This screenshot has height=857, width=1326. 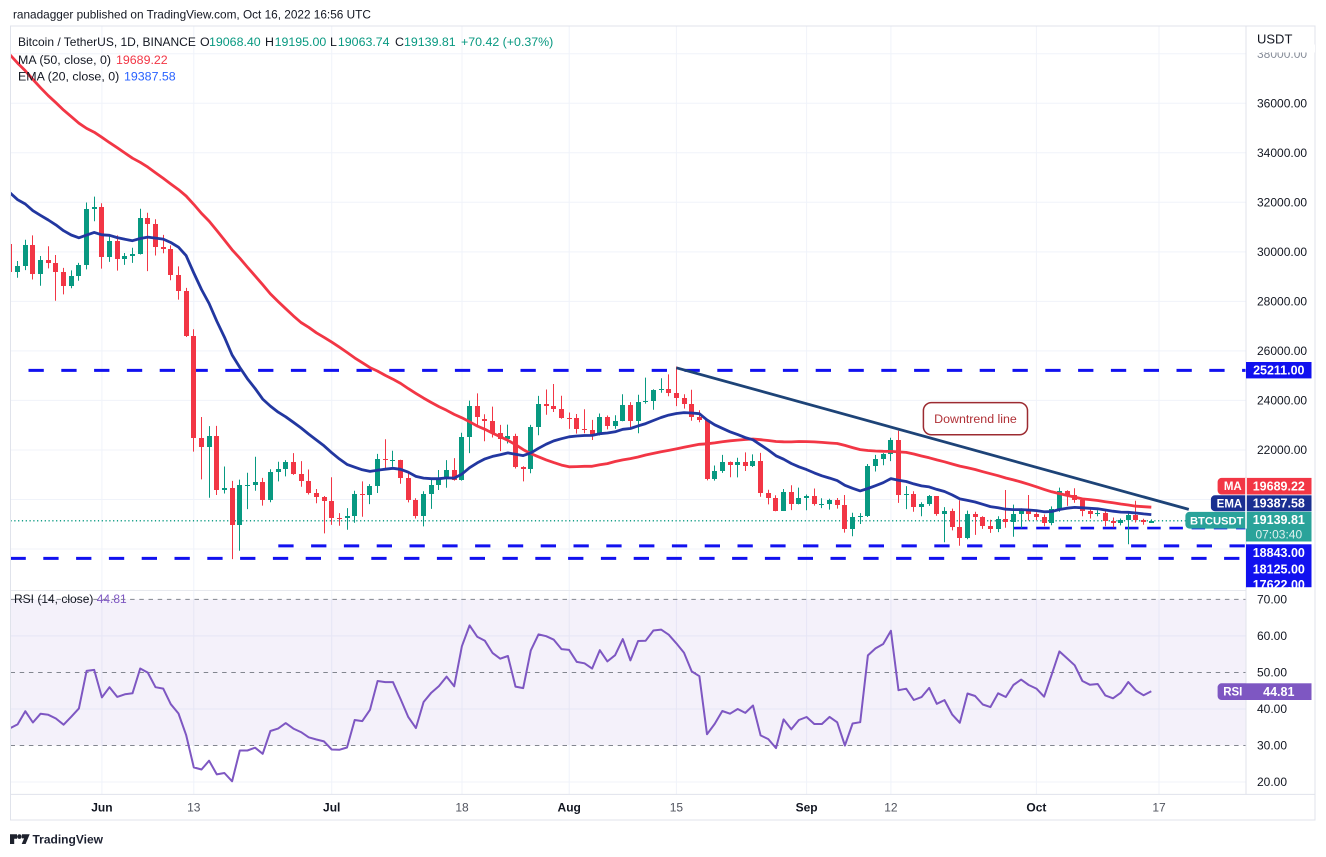 What do you see at coordinates (1272, 600) in the screenshot?
I see `svg-text: 70.00` at bounding box center [1272, 600].